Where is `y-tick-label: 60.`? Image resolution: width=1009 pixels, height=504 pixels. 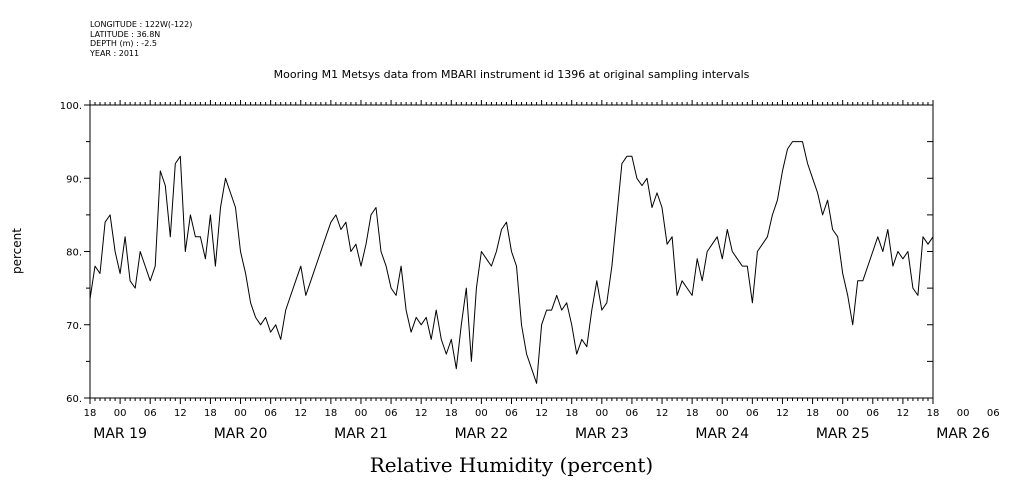 y-tick-label: 60. is located at coordinates (74, 399).